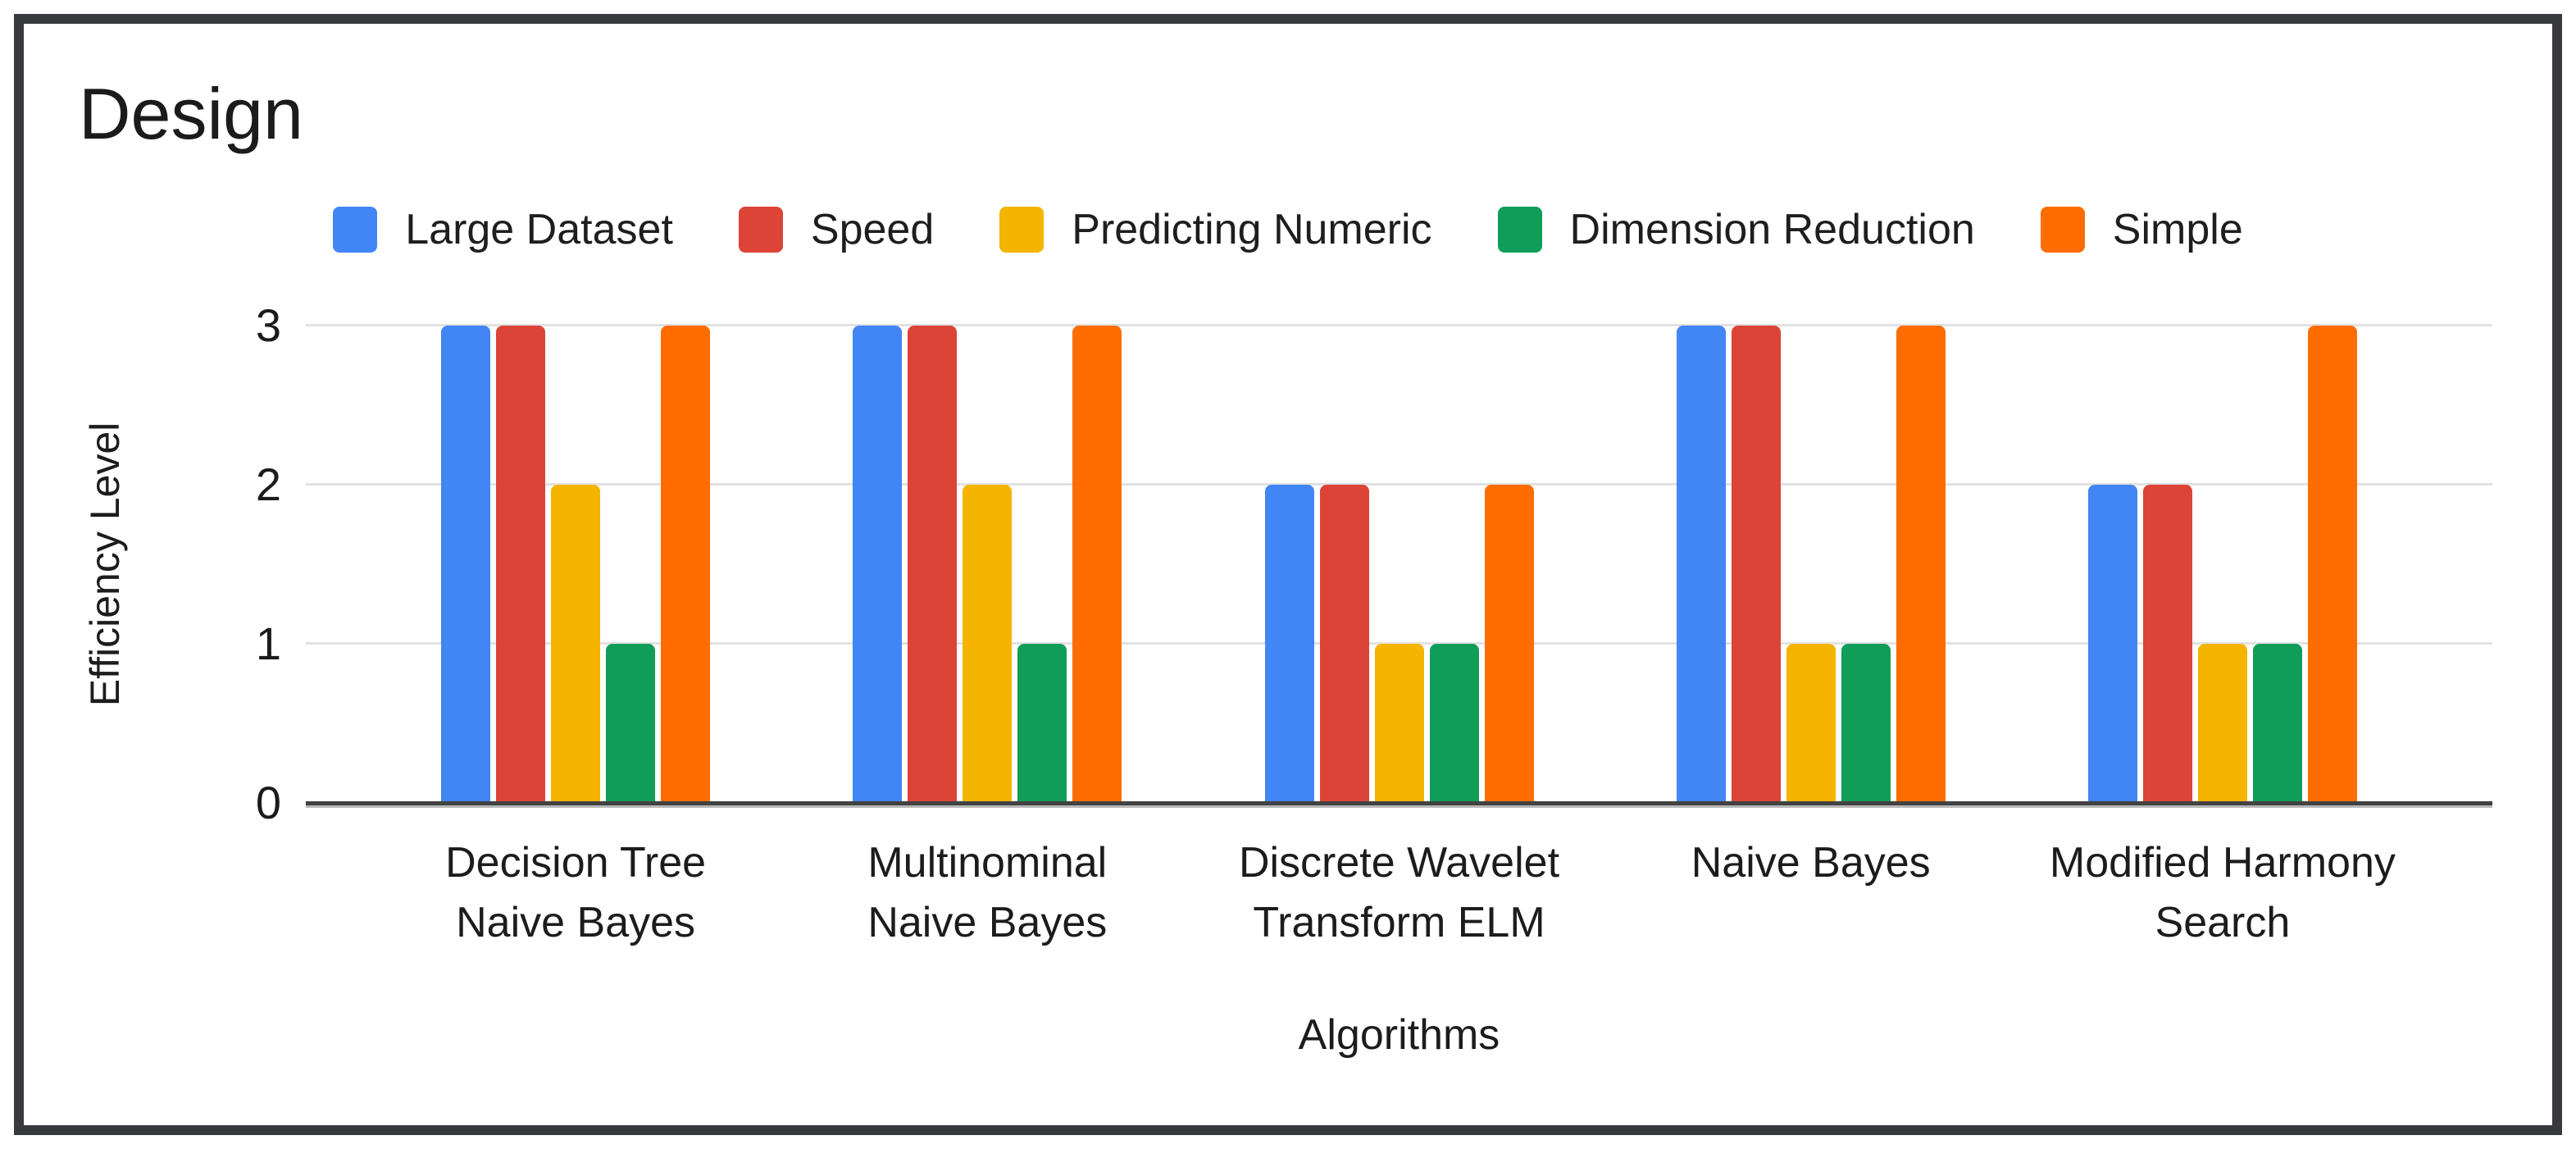  I want to click on legend-item-large-dataset: Large Dataset, so click(503, 229).